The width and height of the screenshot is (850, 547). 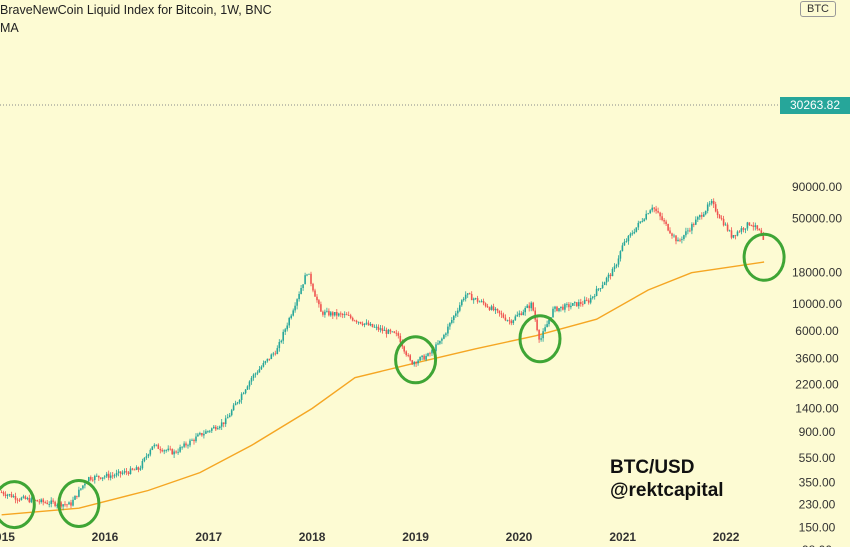 I want to click on watermark: BTC/USD @rektcapital, so click(x=667, y=479).